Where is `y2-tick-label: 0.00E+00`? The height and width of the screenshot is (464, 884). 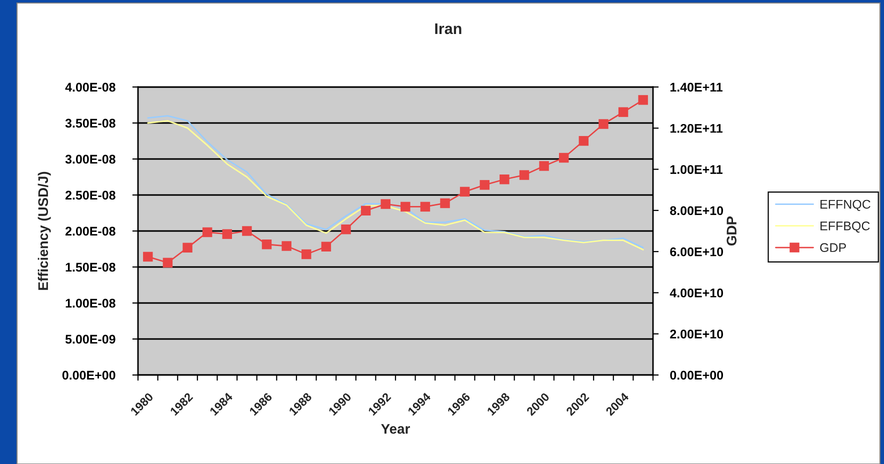 y2-tick-label: 0.00E+00 is located at coordinates (697, 375).